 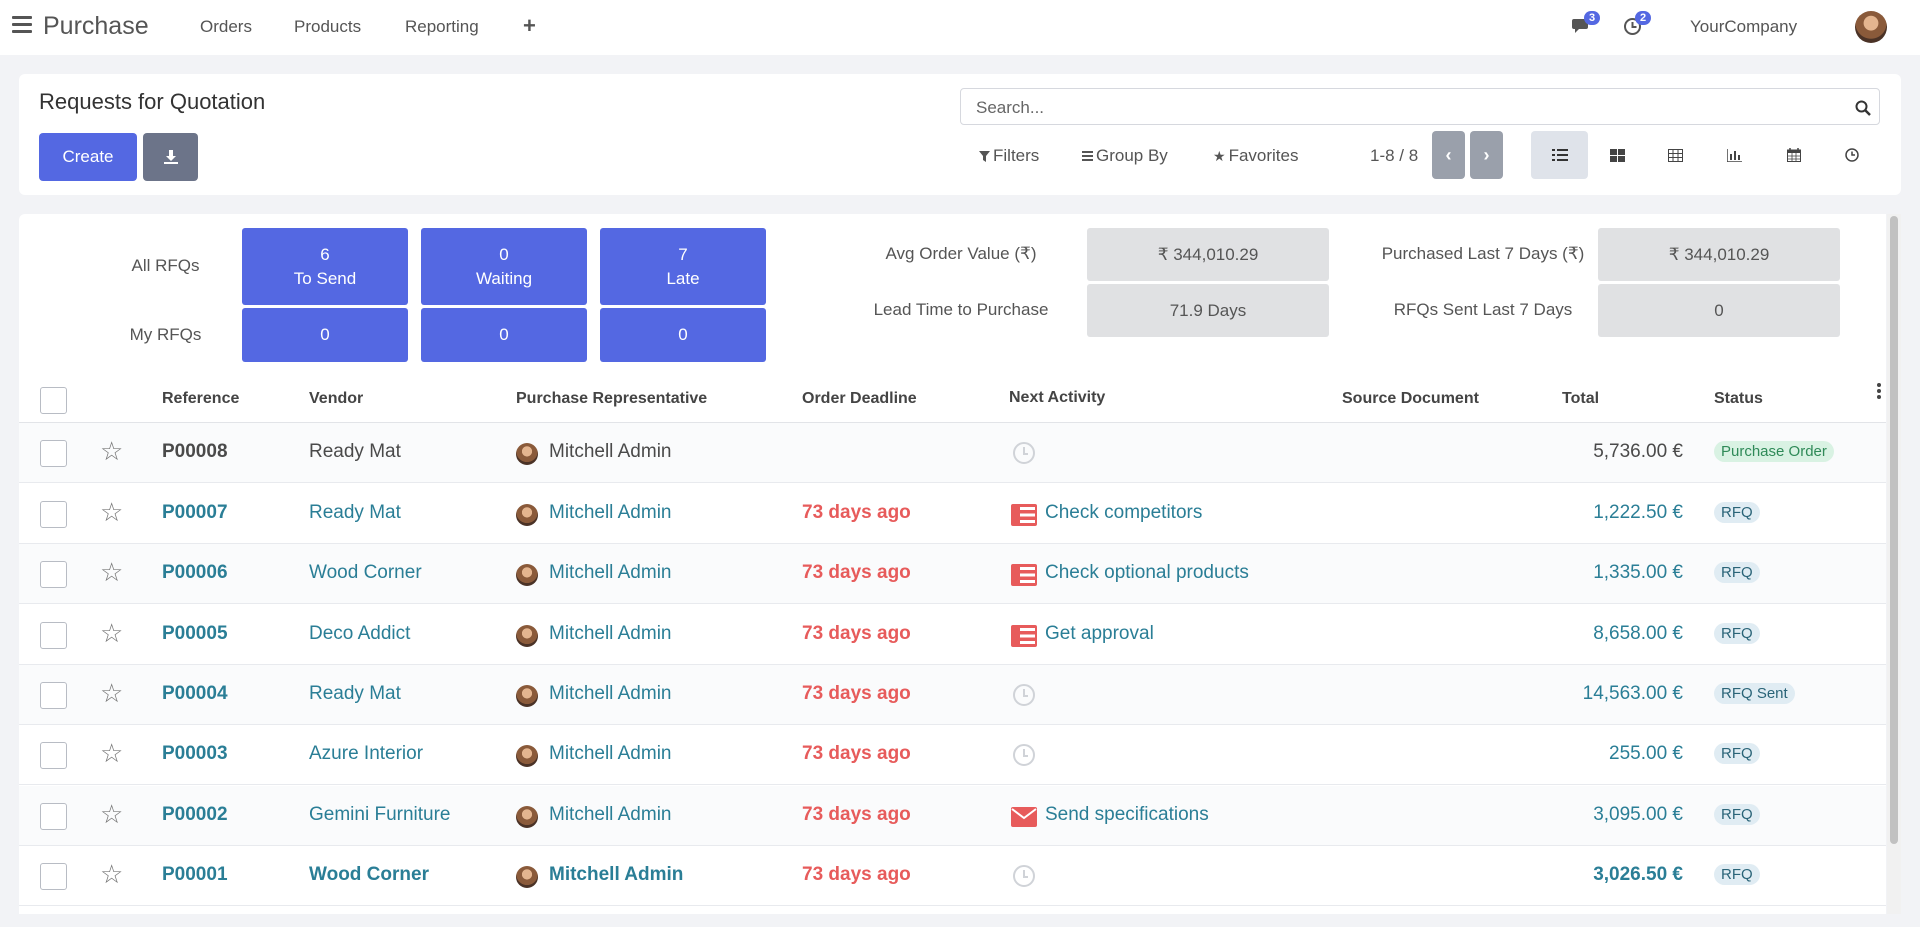 I want to click on tile-my-late: 0, so click(x=683, y=335).